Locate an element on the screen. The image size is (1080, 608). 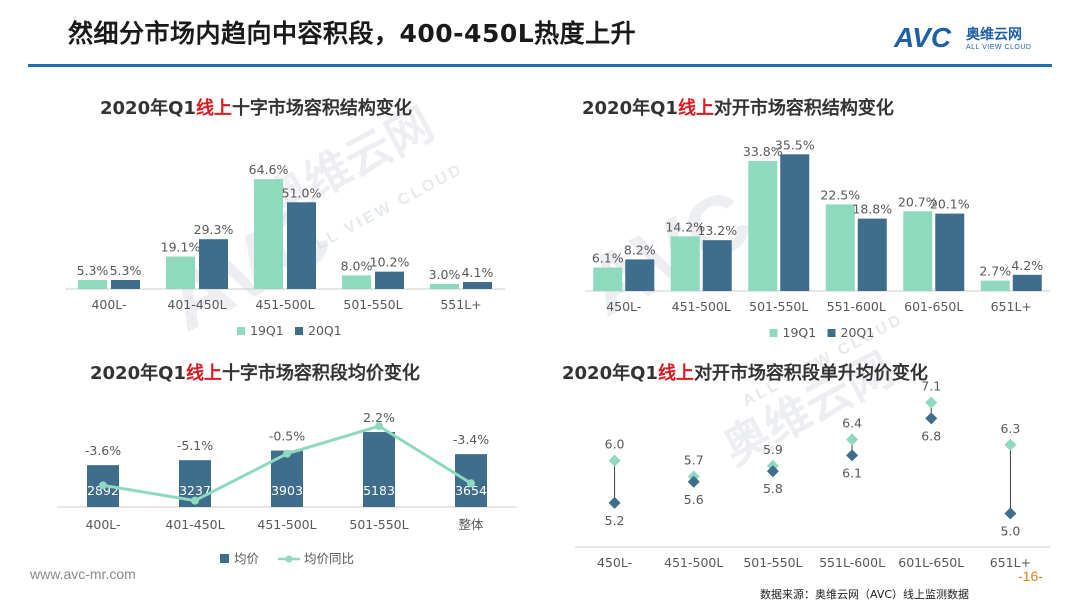
c2-data-label: 35.5% is located at coordinates (795, 144).